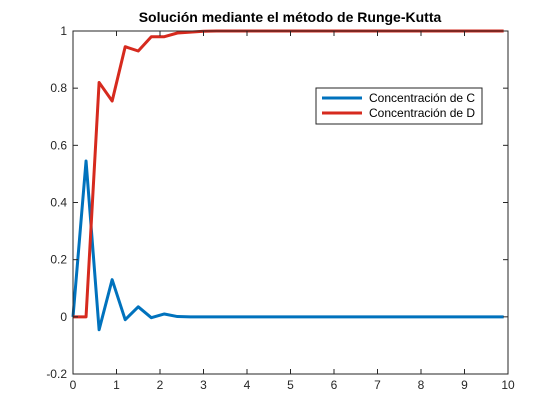  What do you see at coordinates (464, 385) in the screenshot?
I see `x-tick-label: 9` at bounding box center [464, 385].